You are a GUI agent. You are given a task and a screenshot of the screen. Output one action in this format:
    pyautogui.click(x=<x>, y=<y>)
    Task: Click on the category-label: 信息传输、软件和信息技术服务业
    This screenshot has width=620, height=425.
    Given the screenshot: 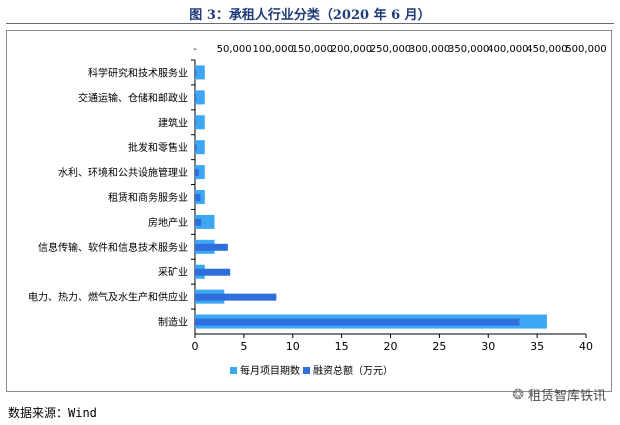 What is the action you would take?
    pyautogui.click(x=113, y=247)
    